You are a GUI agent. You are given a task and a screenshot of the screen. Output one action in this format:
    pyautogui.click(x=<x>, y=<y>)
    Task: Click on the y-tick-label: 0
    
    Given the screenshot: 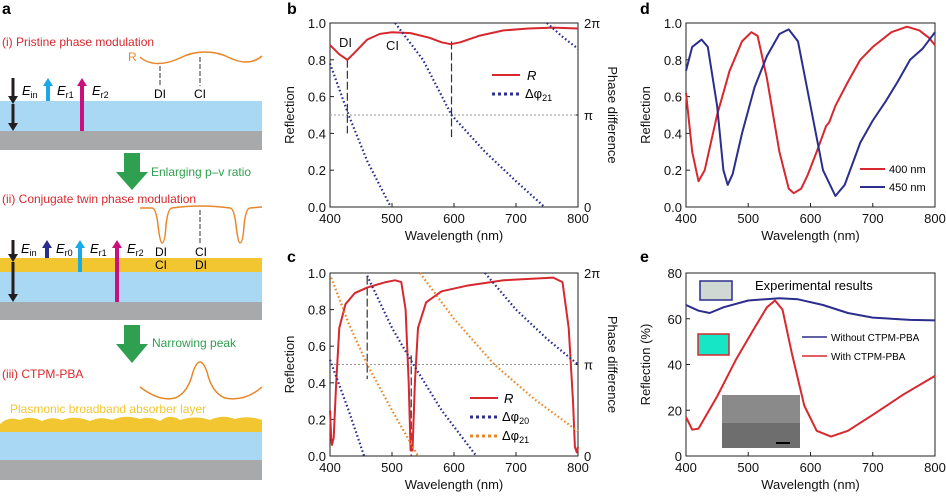 What is the action you would take?
    pyautogui.click(x=678, y=456)
    